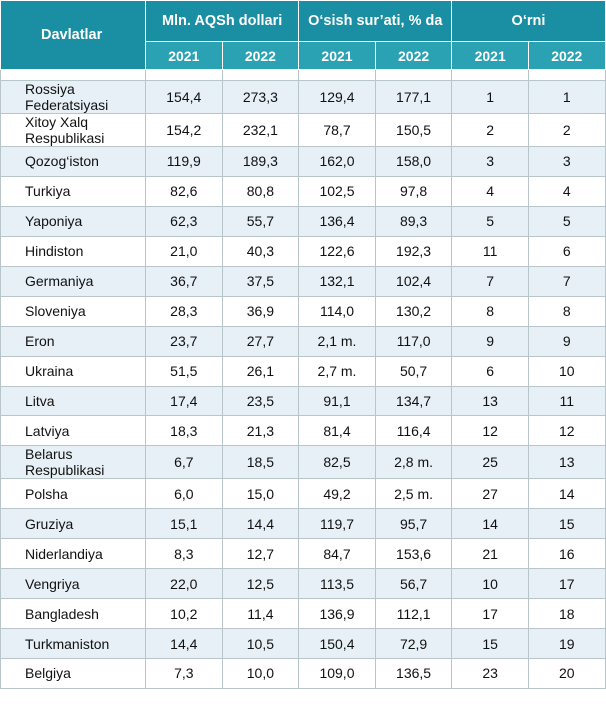 The height and width of the screenshot is (711, 606). Describe the element at coordinates (184, 341) in the screenshot. I see `value-cell-v1: 23,7` at that location.